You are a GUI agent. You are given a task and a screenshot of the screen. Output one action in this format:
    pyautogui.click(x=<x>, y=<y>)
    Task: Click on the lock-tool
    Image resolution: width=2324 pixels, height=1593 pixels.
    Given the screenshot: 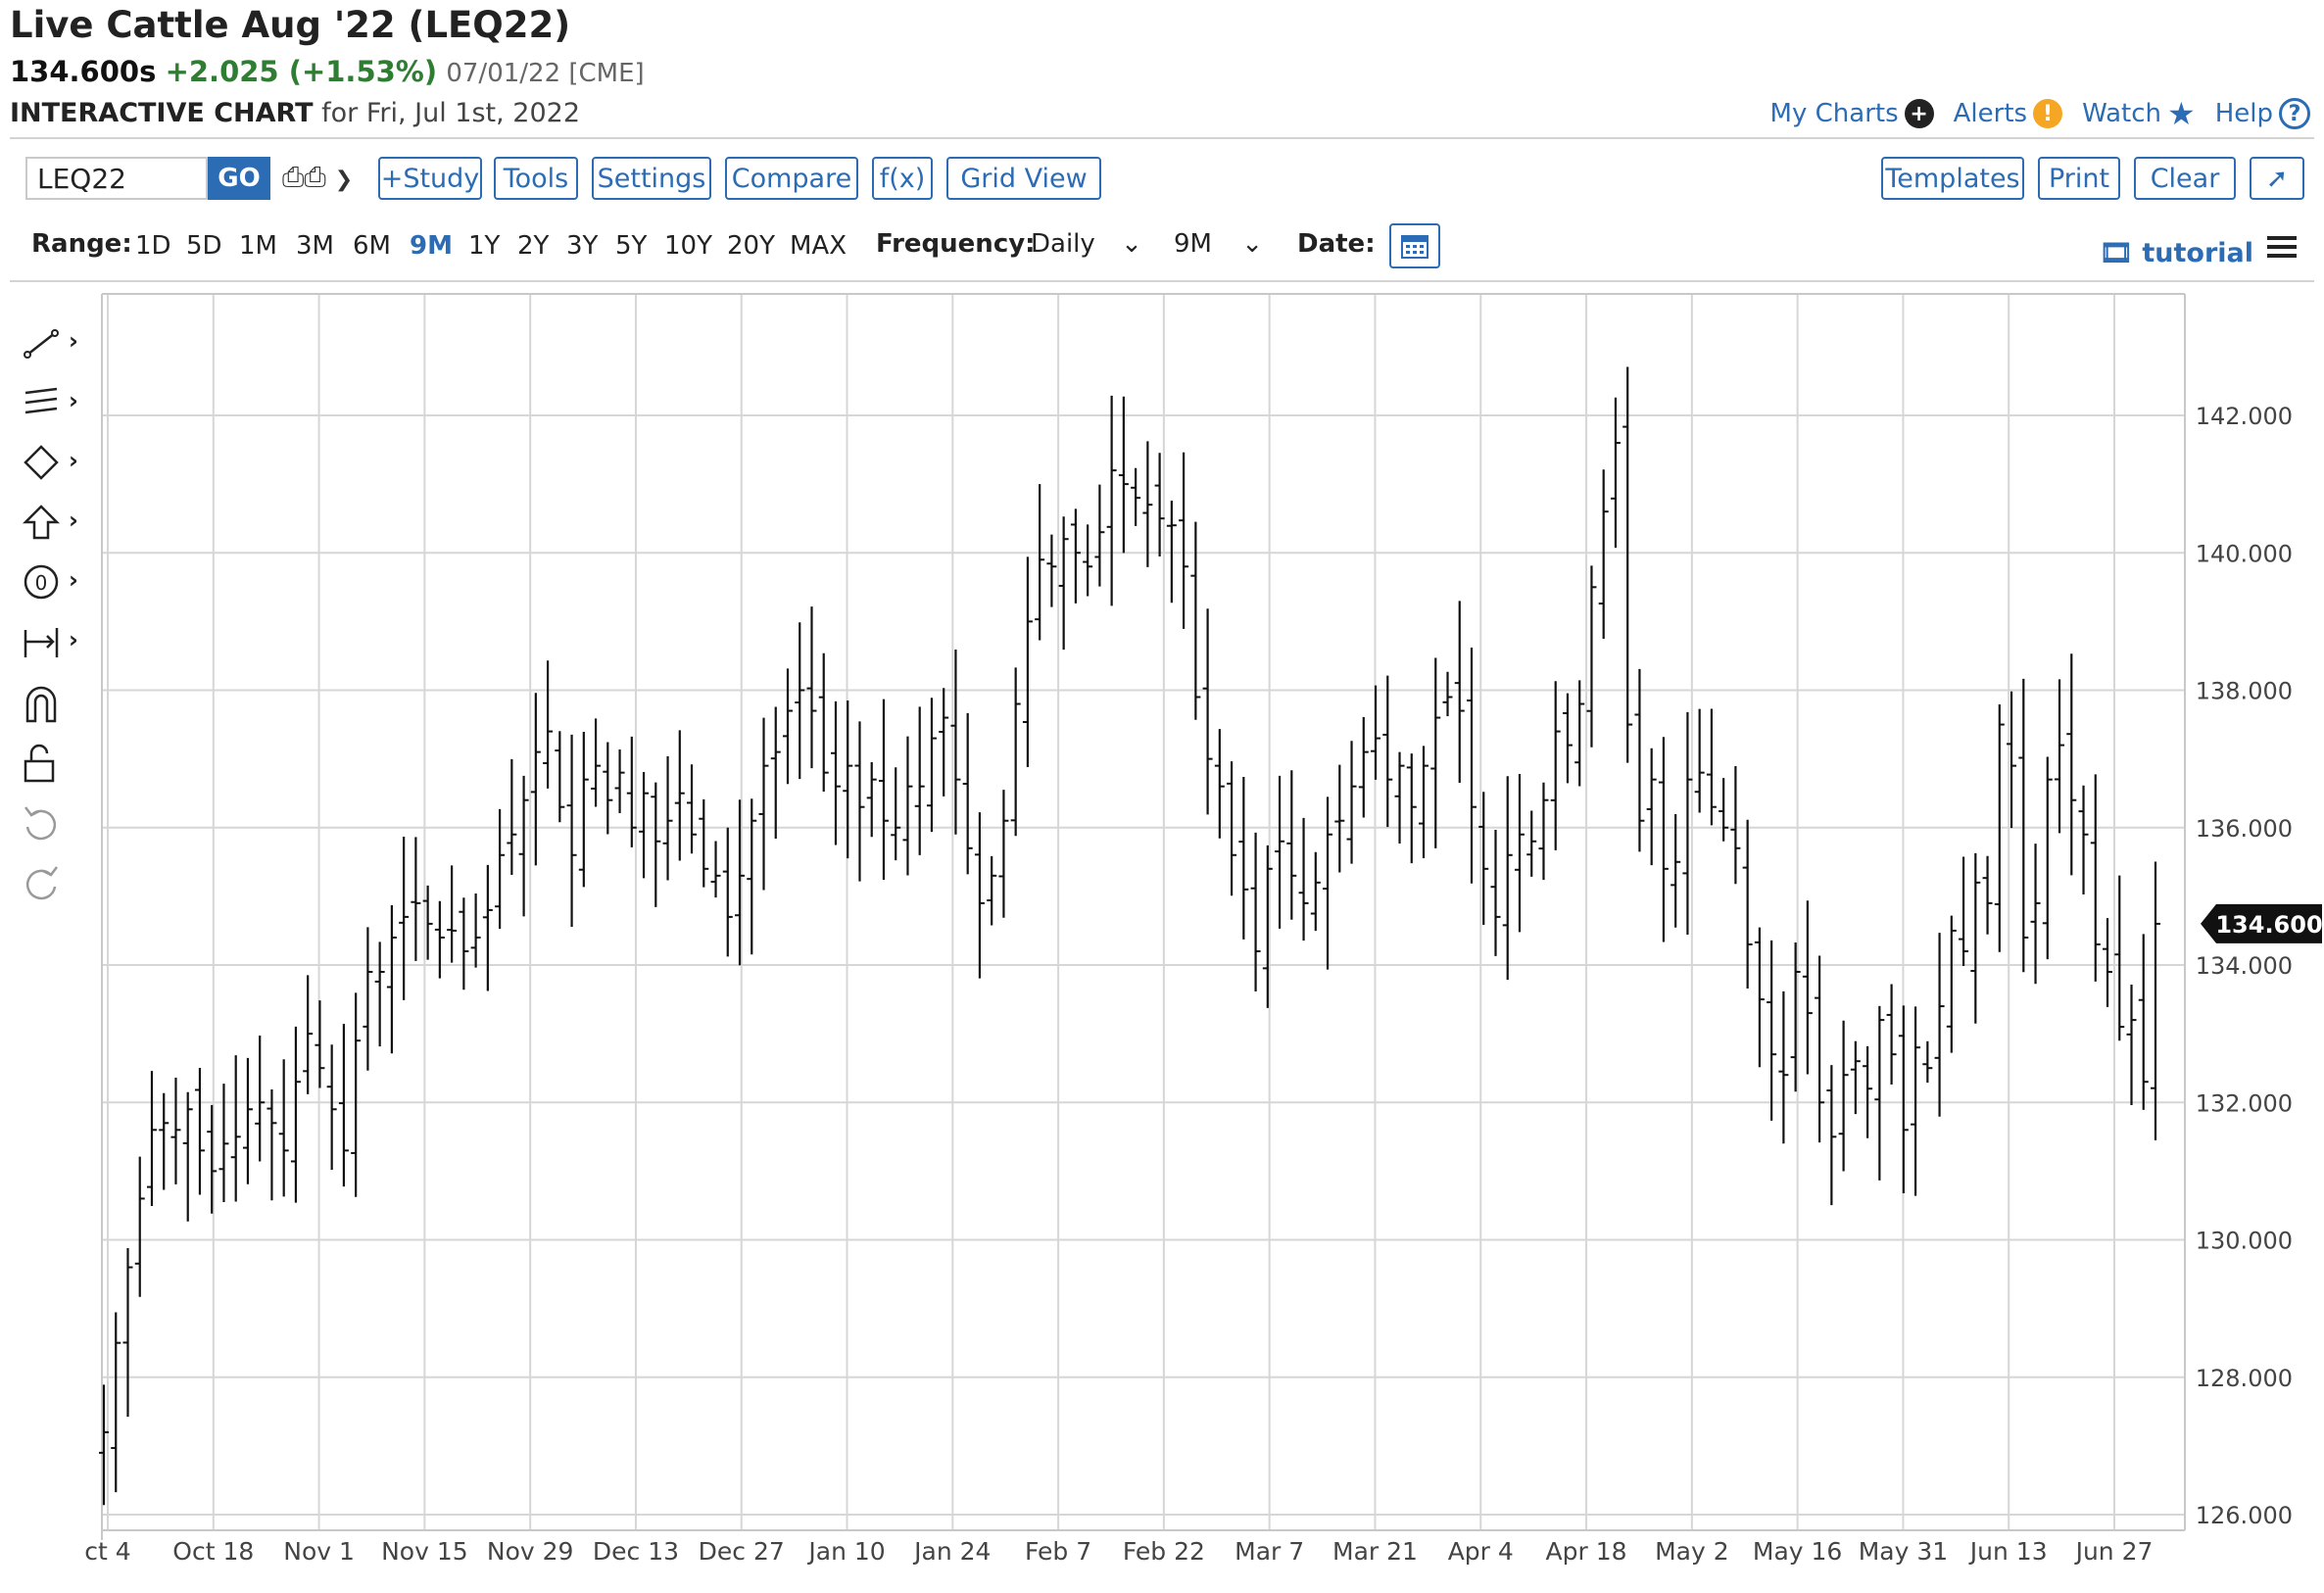 What is the action you would take?
    pyautogui.click(x=54, y=763)
    